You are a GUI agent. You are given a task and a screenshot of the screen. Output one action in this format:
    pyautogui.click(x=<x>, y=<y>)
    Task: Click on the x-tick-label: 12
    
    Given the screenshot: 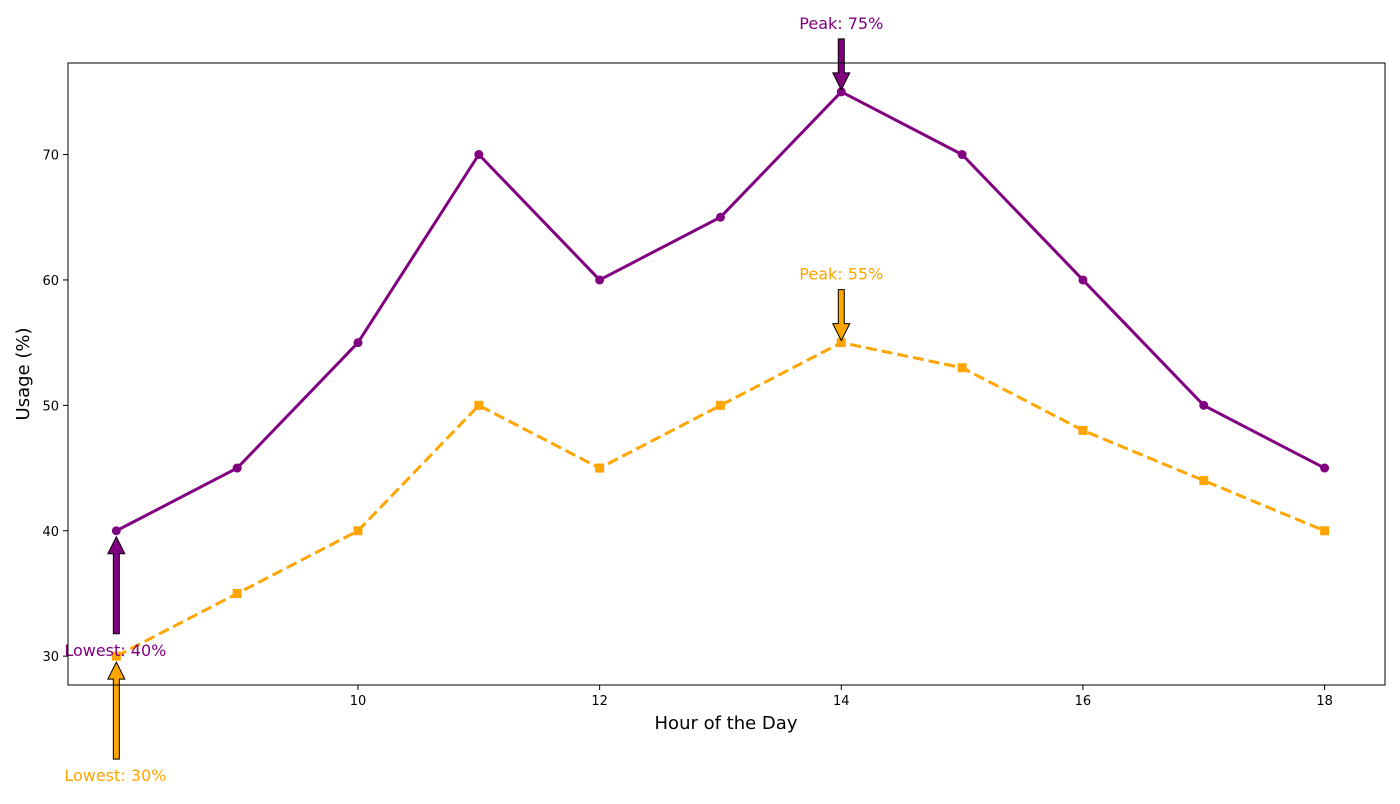 What is the action you would take?
    pyautogui.click(x=599, y=701)
    